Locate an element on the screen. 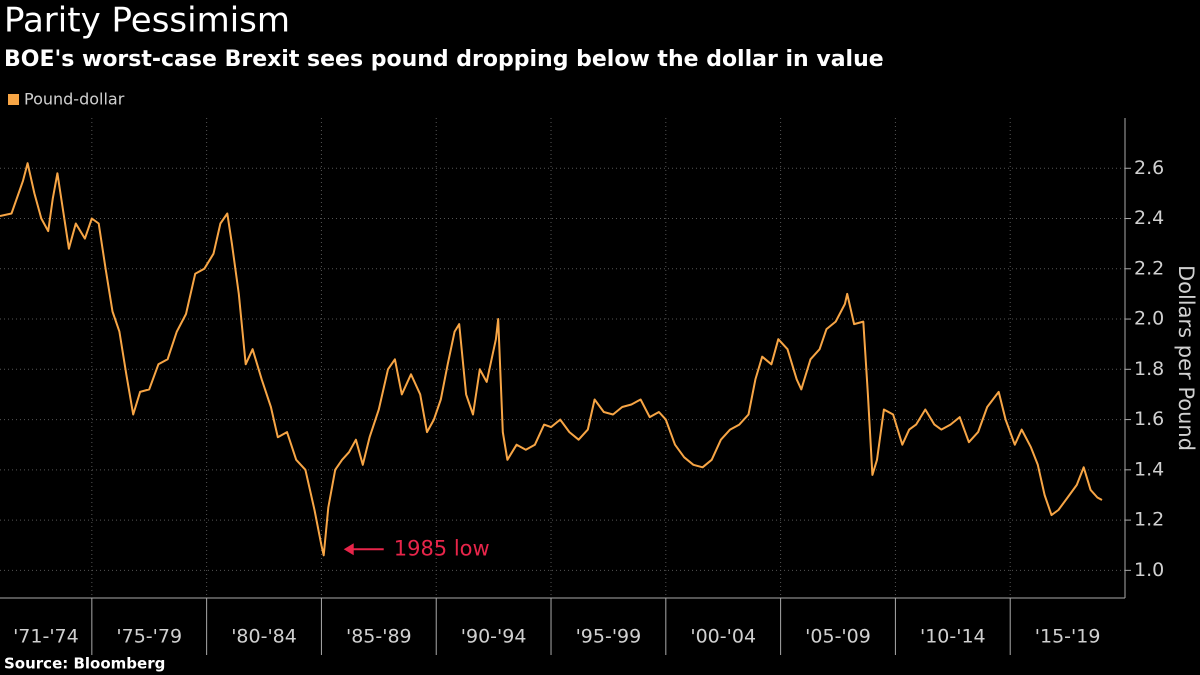 This screenshot has height=675, width=1200. legend-swatch is located at coordinates (13, 99).